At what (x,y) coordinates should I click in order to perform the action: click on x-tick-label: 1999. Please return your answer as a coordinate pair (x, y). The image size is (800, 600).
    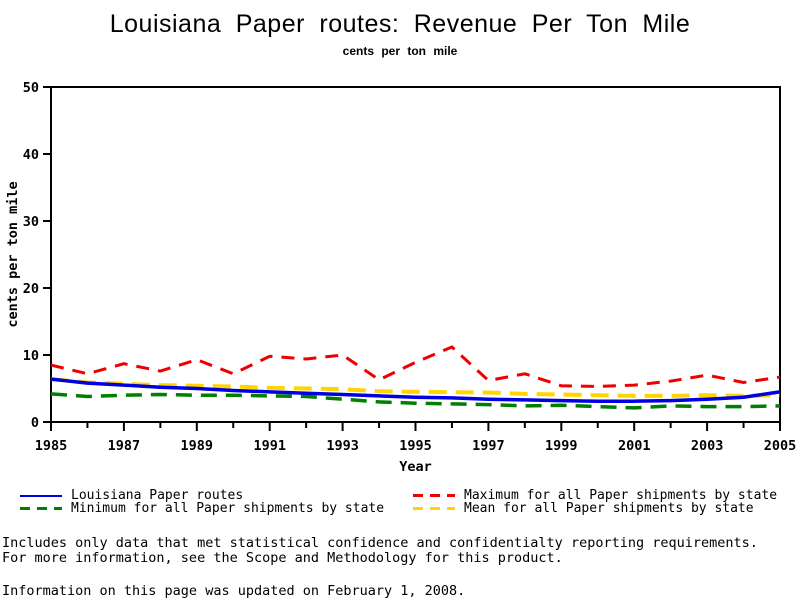
    Looking at the image, I should click on (561, 446).